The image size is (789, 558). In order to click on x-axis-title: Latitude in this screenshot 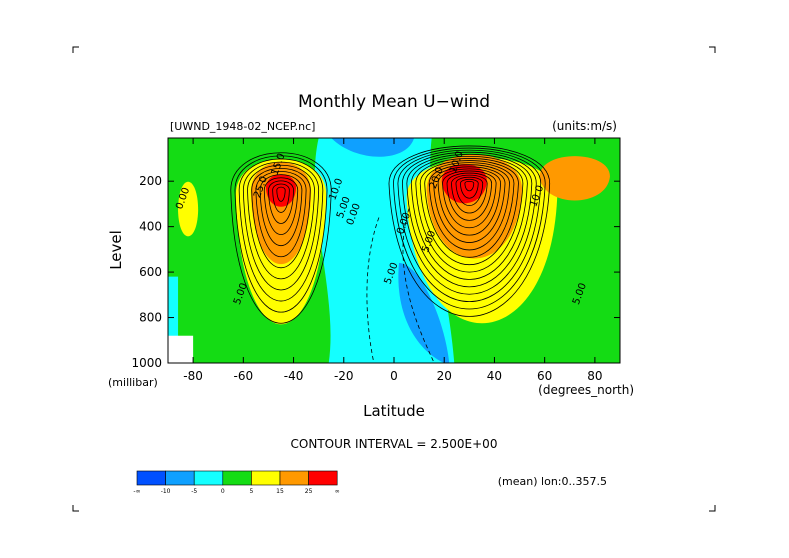, I will do `click(394, 411)`.